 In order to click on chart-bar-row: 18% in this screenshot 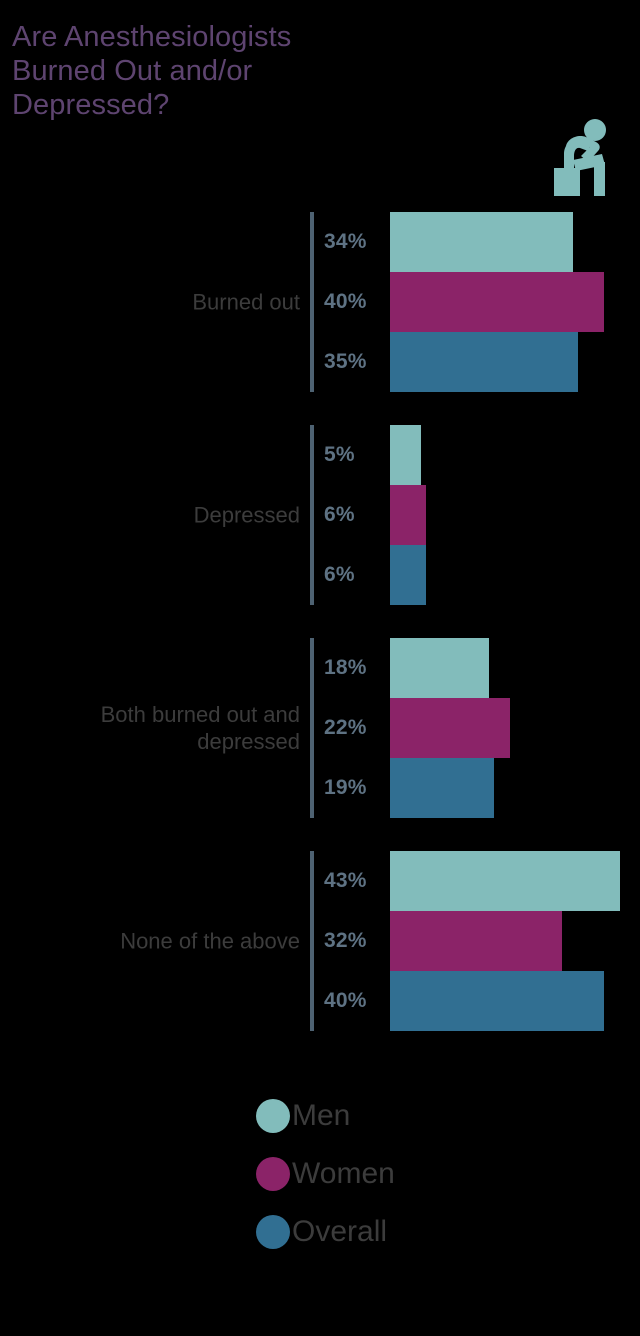, I will do `click(320, 668)`.